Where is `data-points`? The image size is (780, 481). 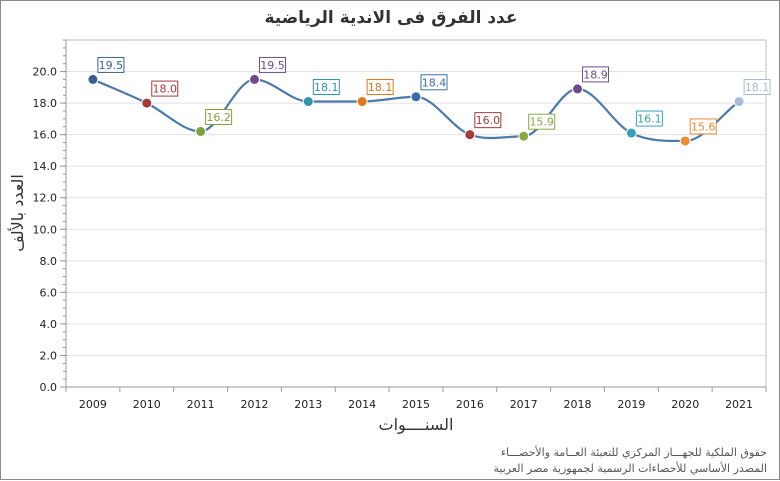 data-points is located at coordinates (416, 110).